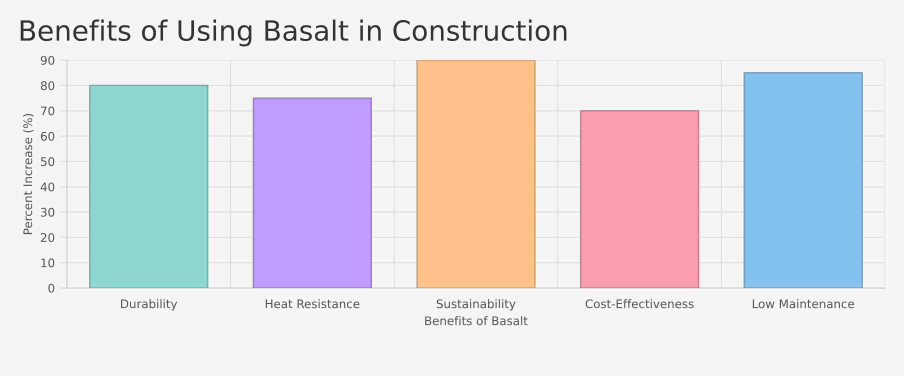 This screenshot has width=904, height=376. Describe the element at coordinates (47, 263) in the screenshot. I see `y-tick-label: 10` at that location.